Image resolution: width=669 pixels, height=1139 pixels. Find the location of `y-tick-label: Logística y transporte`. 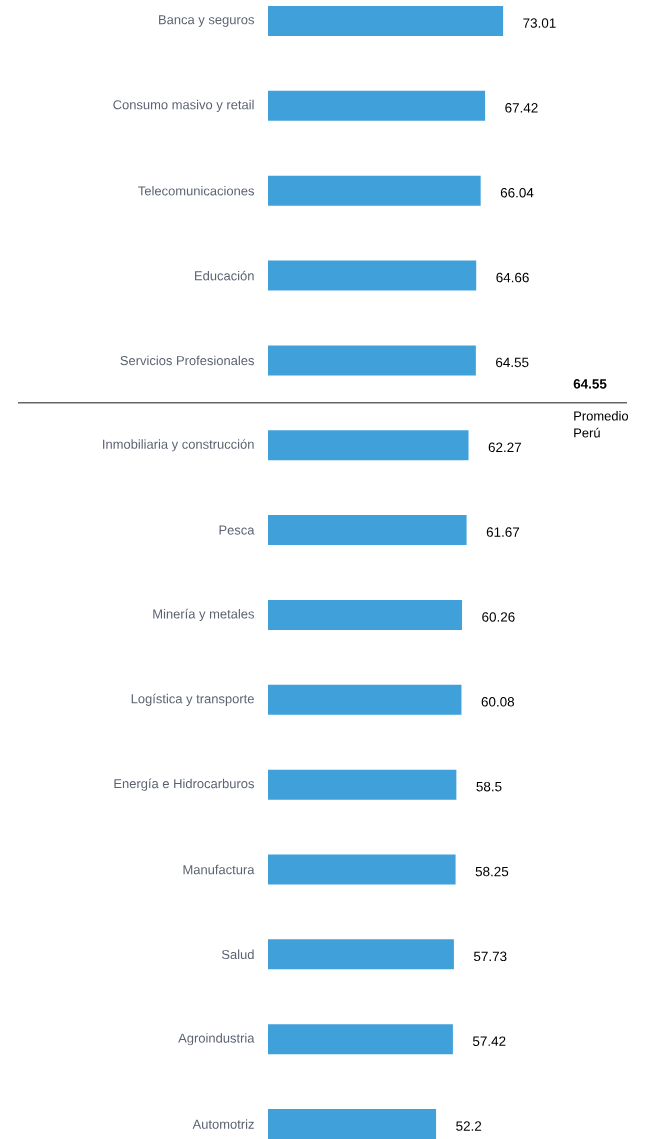

y-tick-label: Logística y transporte is located at coordinates (192, 699).